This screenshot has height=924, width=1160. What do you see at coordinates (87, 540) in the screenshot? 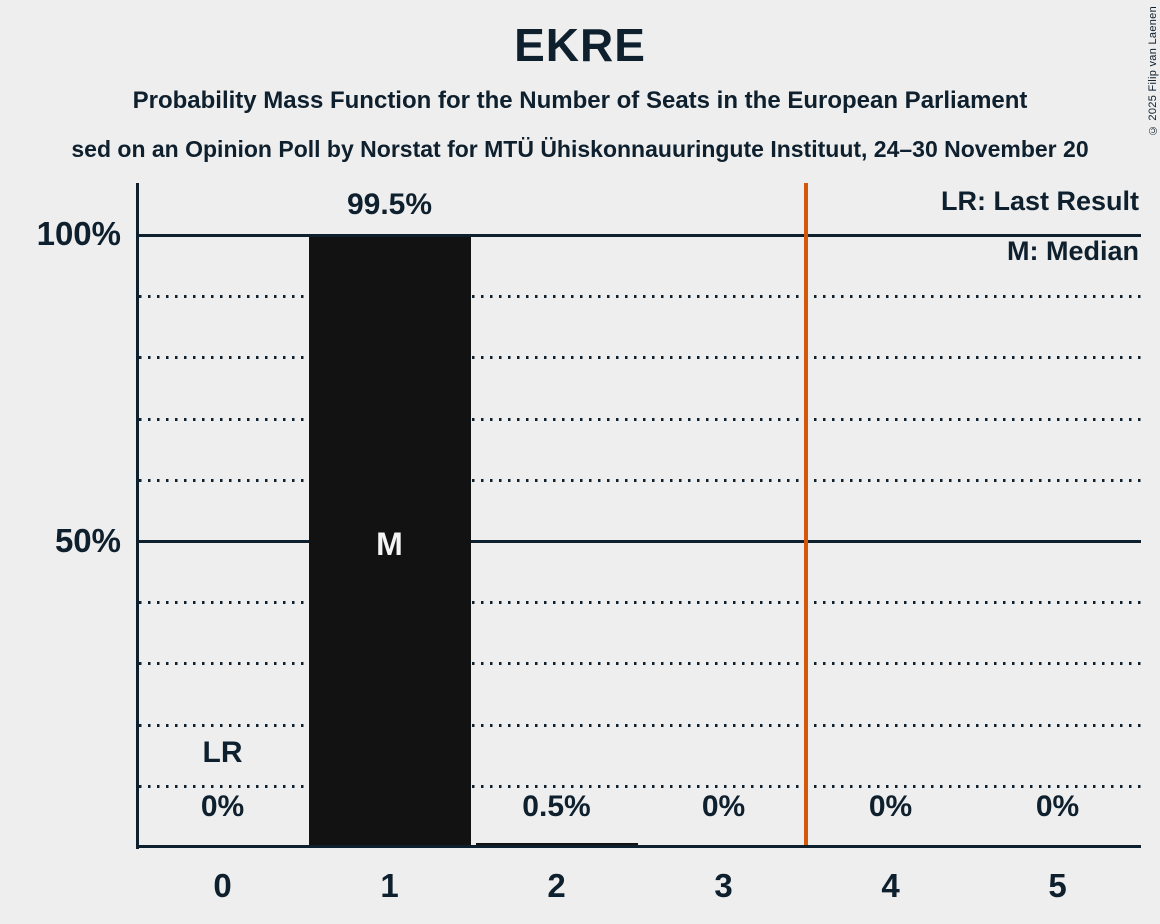
I see `y-axis-tick-50: 50%` at bounding box center [87, 540].